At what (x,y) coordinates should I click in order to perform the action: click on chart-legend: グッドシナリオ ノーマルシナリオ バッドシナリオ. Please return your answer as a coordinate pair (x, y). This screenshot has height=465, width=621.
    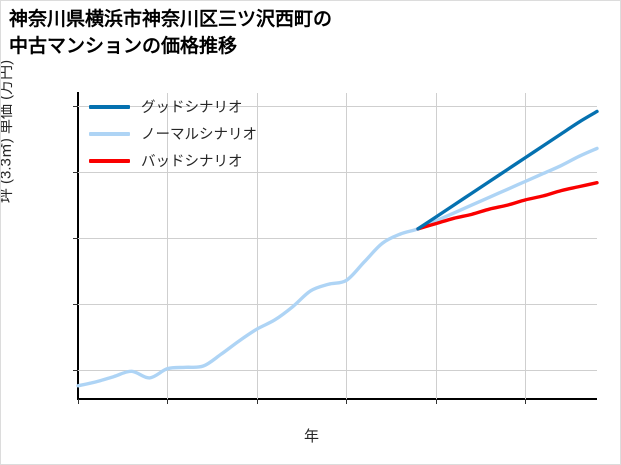
    Looking at the image, I should click on (173, 132).